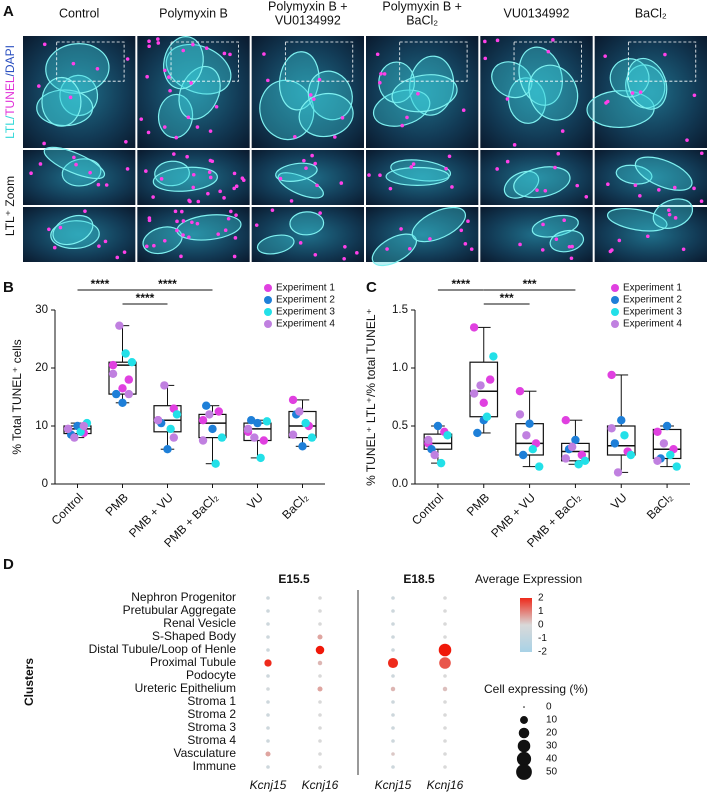 This screenshot has width=708, height=798. What do you see at coordinates (10, 60) in the screenshot?
I see `stain-label-part: /DAPI` at bounding box center [10, 60].